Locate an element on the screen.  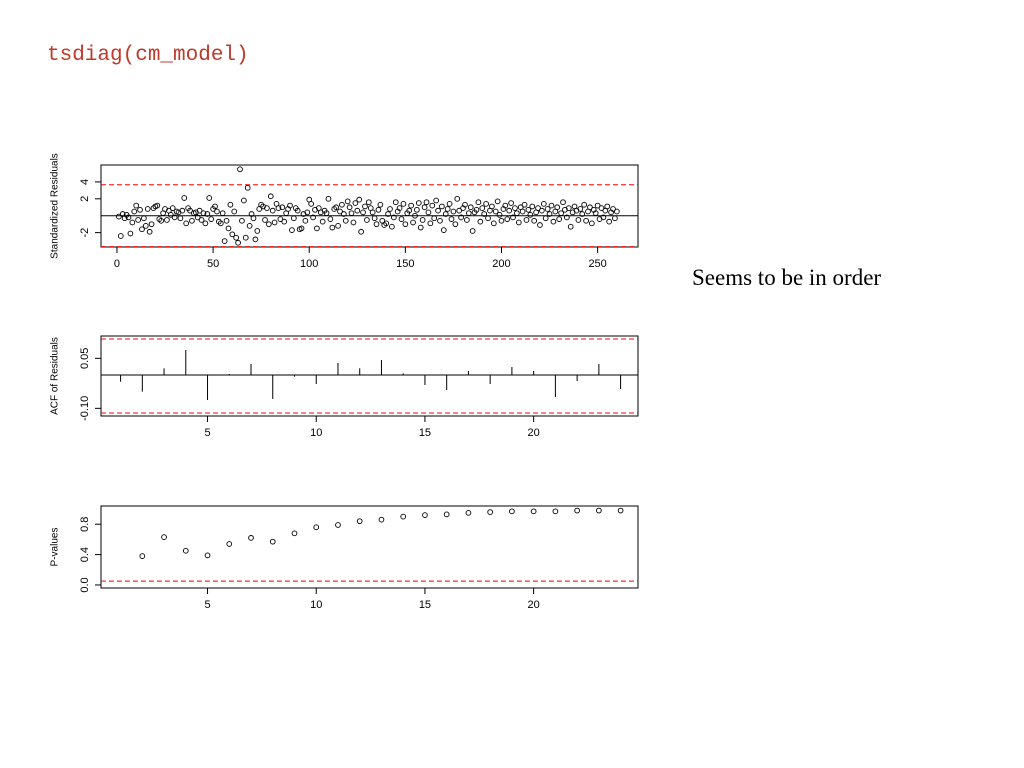
y-tick-label: 0.4 is located at coordinates (85, 554).